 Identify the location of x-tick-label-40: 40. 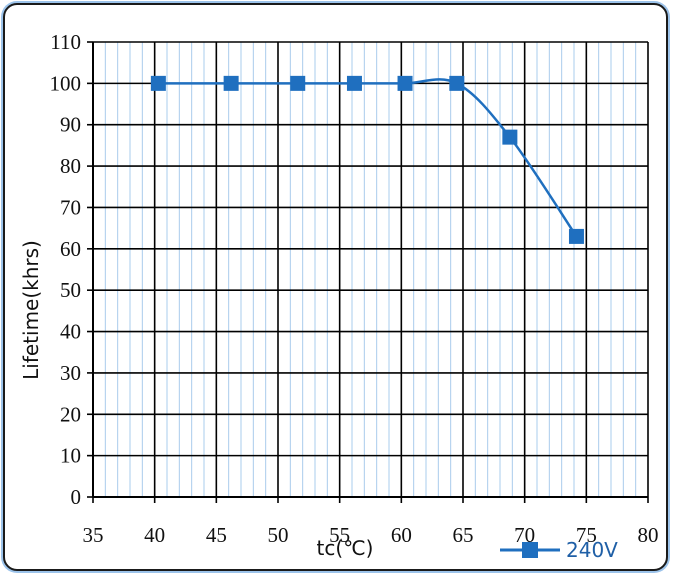
(154, 535).